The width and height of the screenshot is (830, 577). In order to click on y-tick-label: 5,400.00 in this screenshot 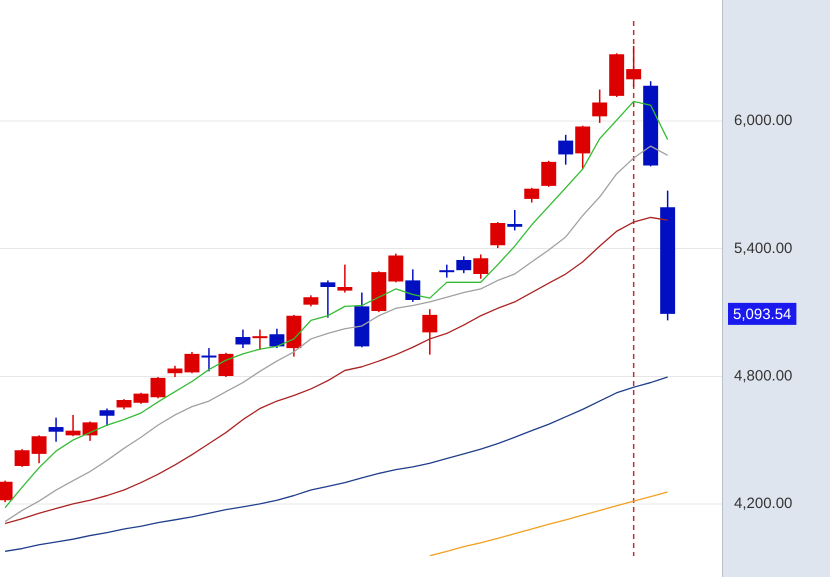, I will do `click(763, 248)`.